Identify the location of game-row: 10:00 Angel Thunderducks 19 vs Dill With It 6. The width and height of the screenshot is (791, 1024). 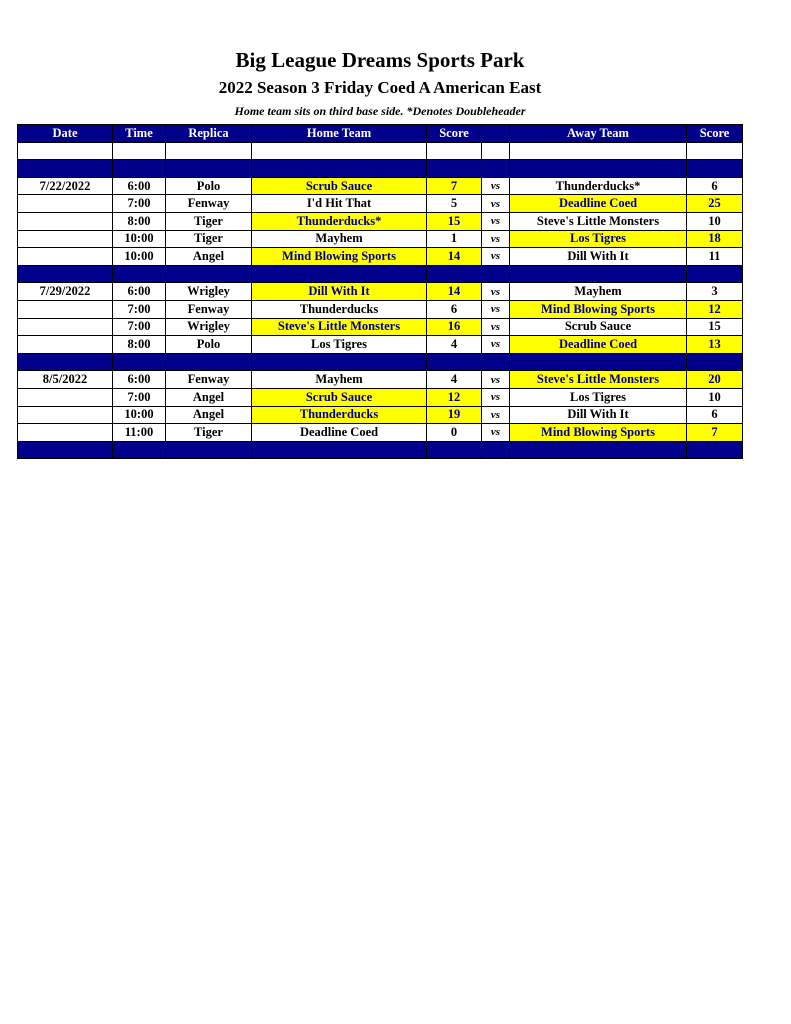
(380, 415).